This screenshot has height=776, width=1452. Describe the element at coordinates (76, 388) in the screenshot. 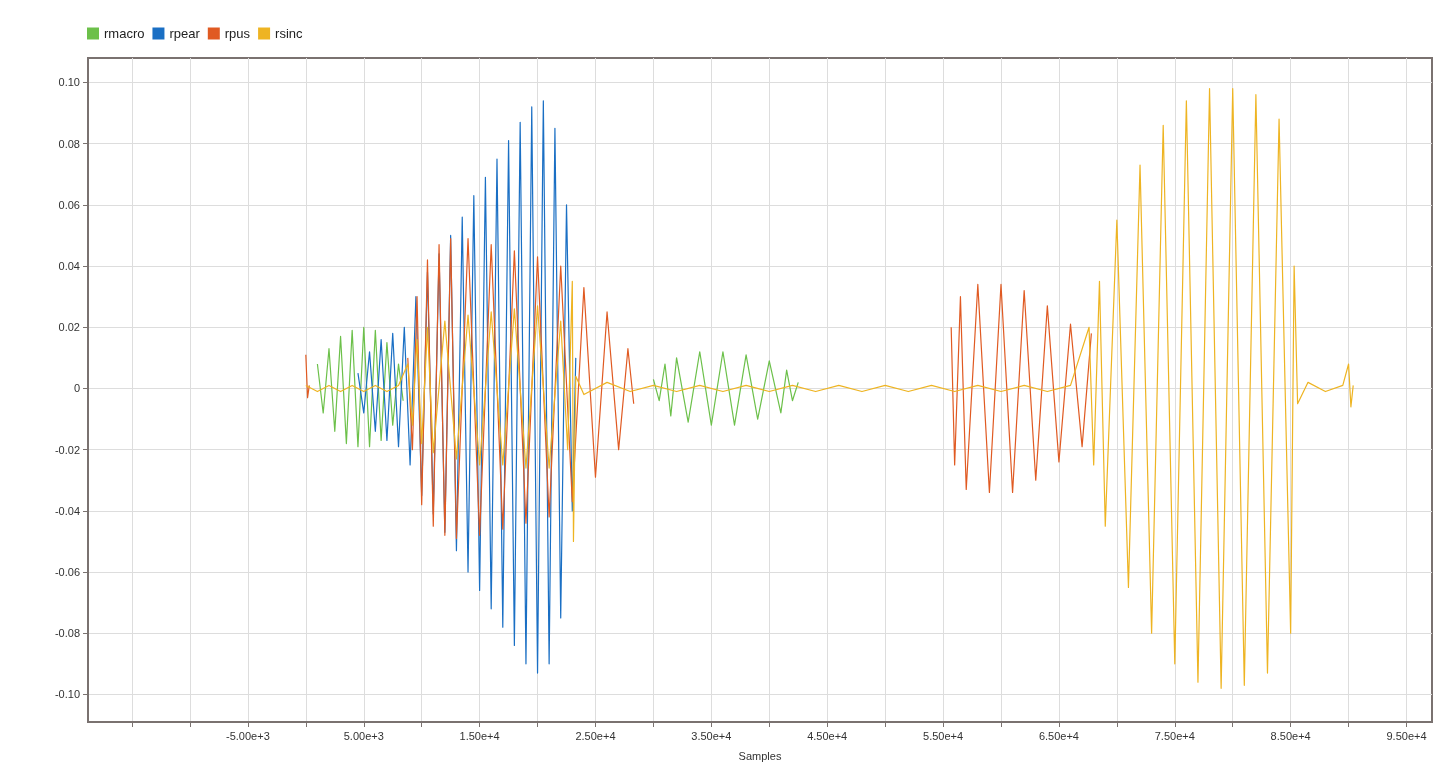

I see `y-tick-label: 0` at that location.